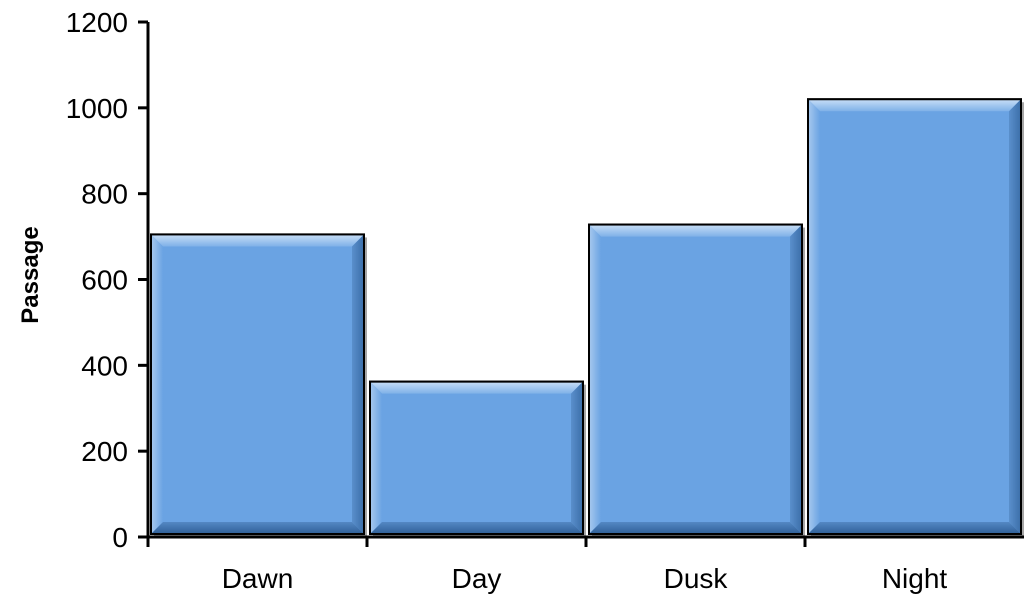  I want to click on bar-day, so click(477, 458).